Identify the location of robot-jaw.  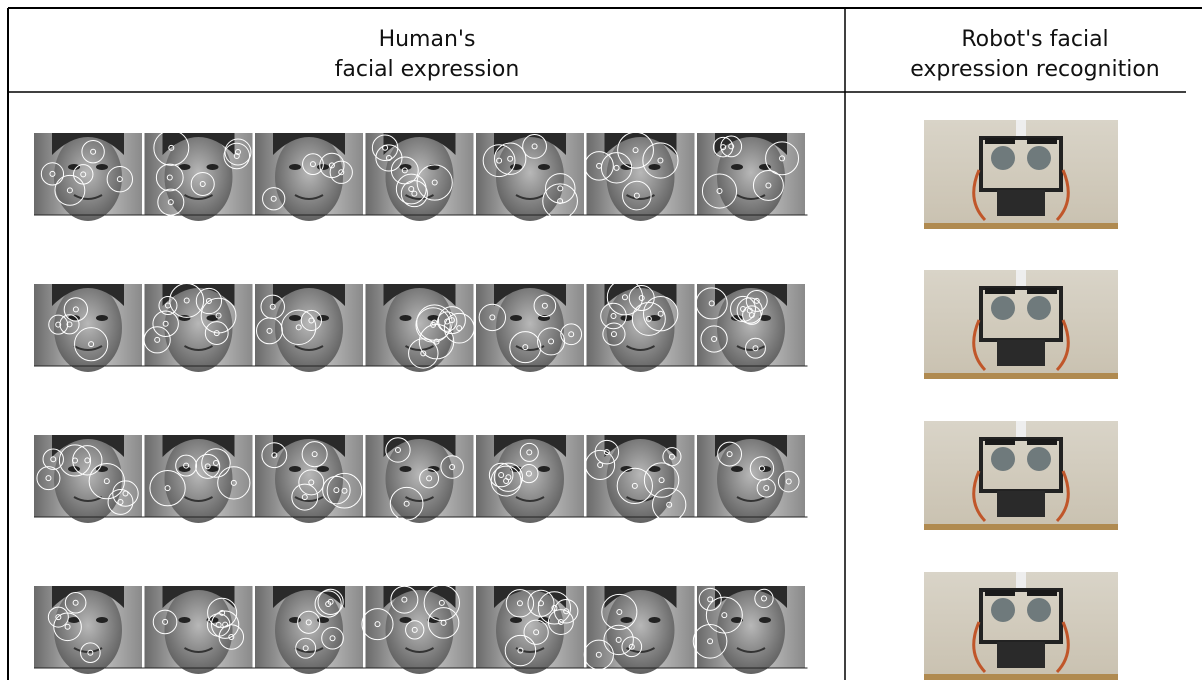
(1021, 203).